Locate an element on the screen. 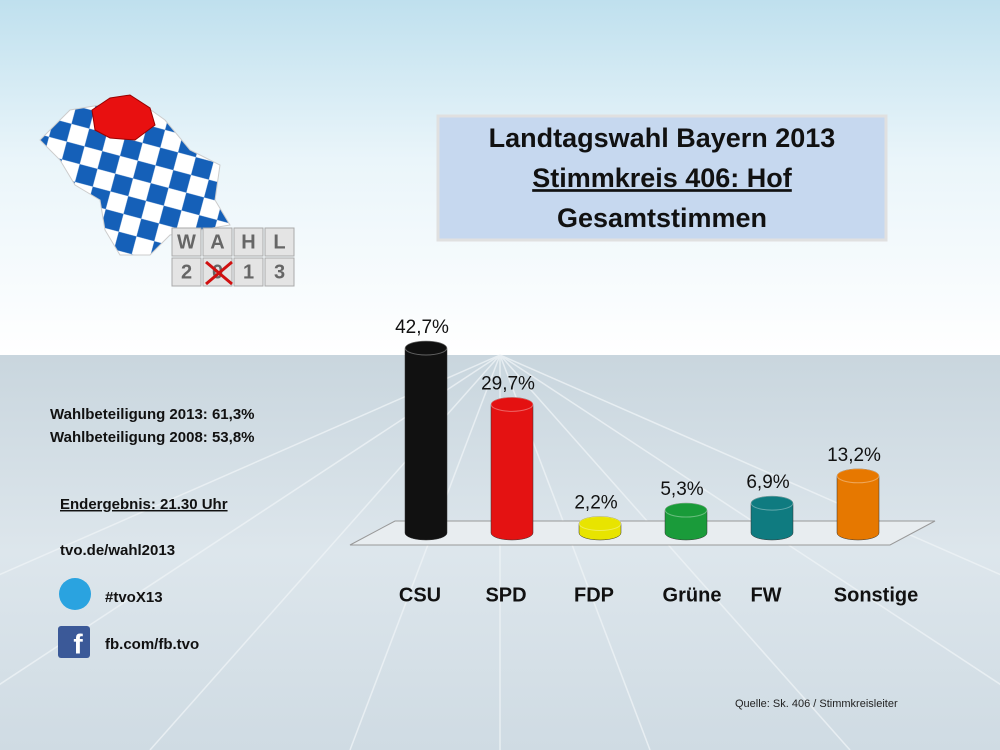  value-label: 6,9% is located at coordinates (767, 482).